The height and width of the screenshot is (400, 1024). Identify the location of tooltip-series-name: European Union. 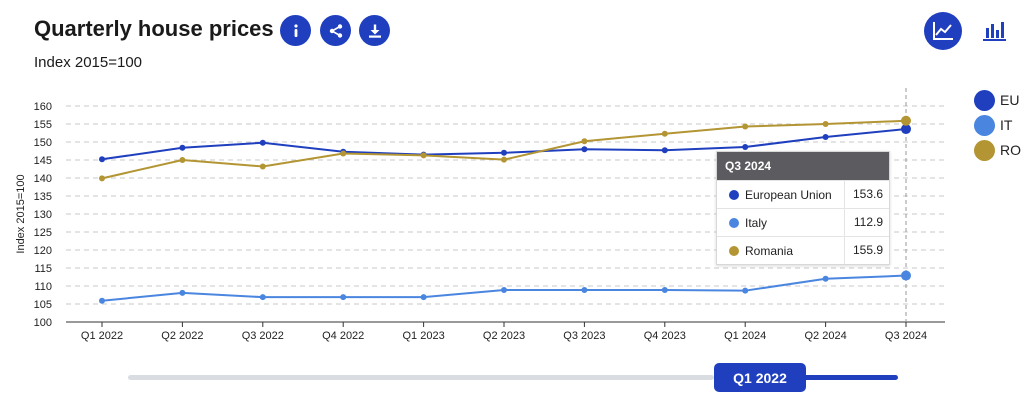
(788, 194).